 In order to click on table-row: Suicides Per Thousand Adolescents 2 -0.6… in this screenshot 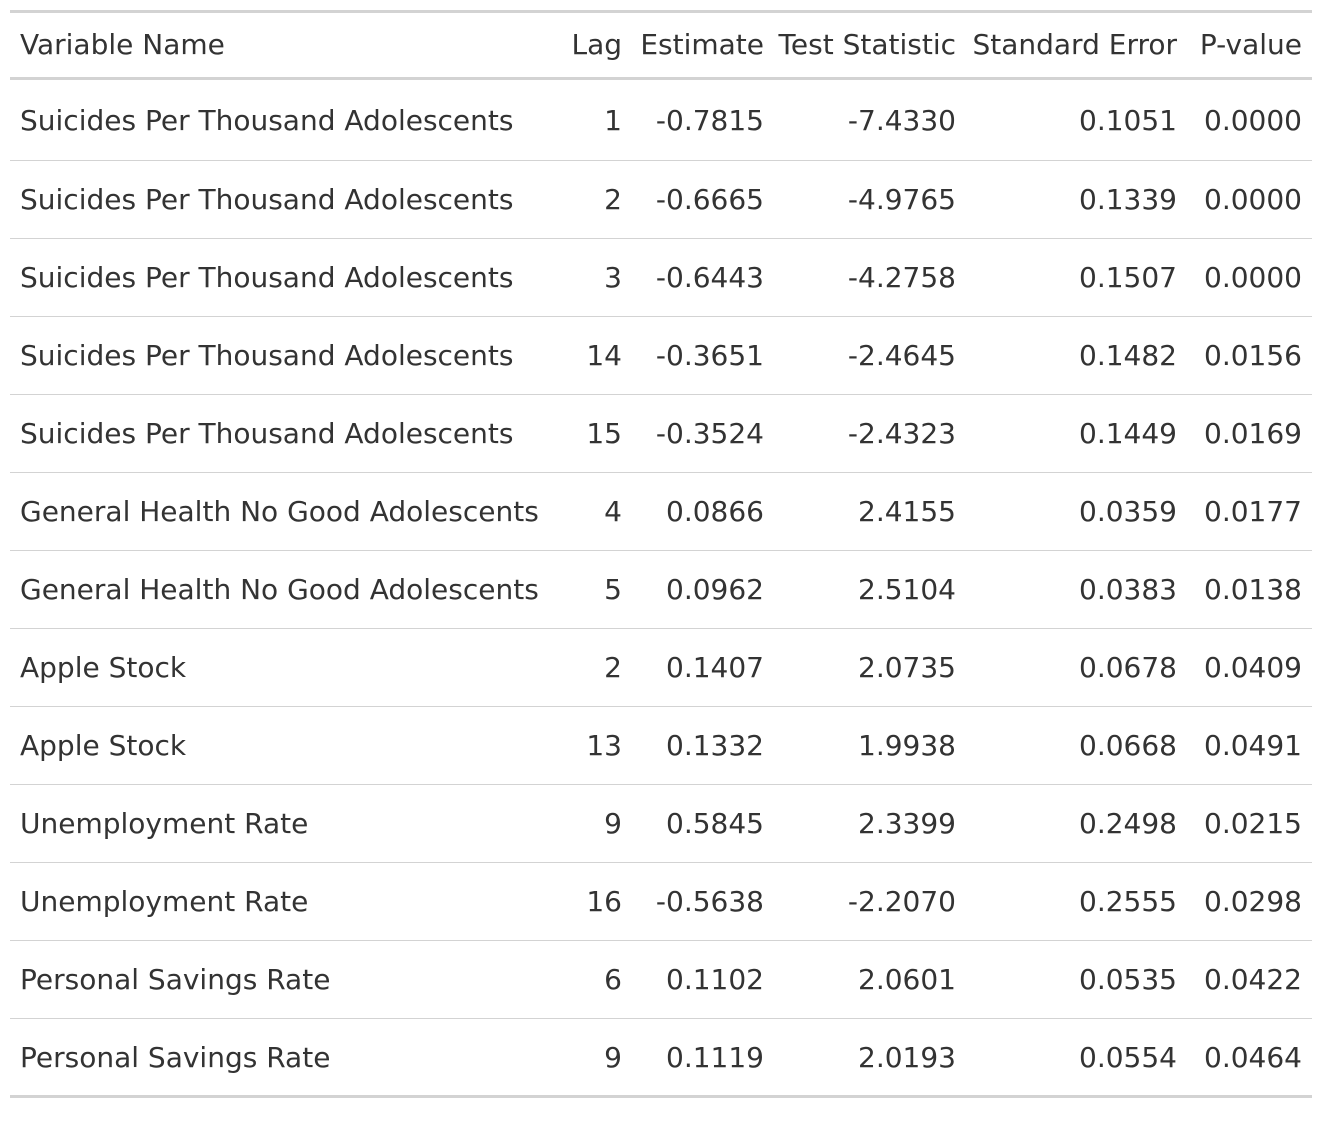, I will do `click(661, 199)`.